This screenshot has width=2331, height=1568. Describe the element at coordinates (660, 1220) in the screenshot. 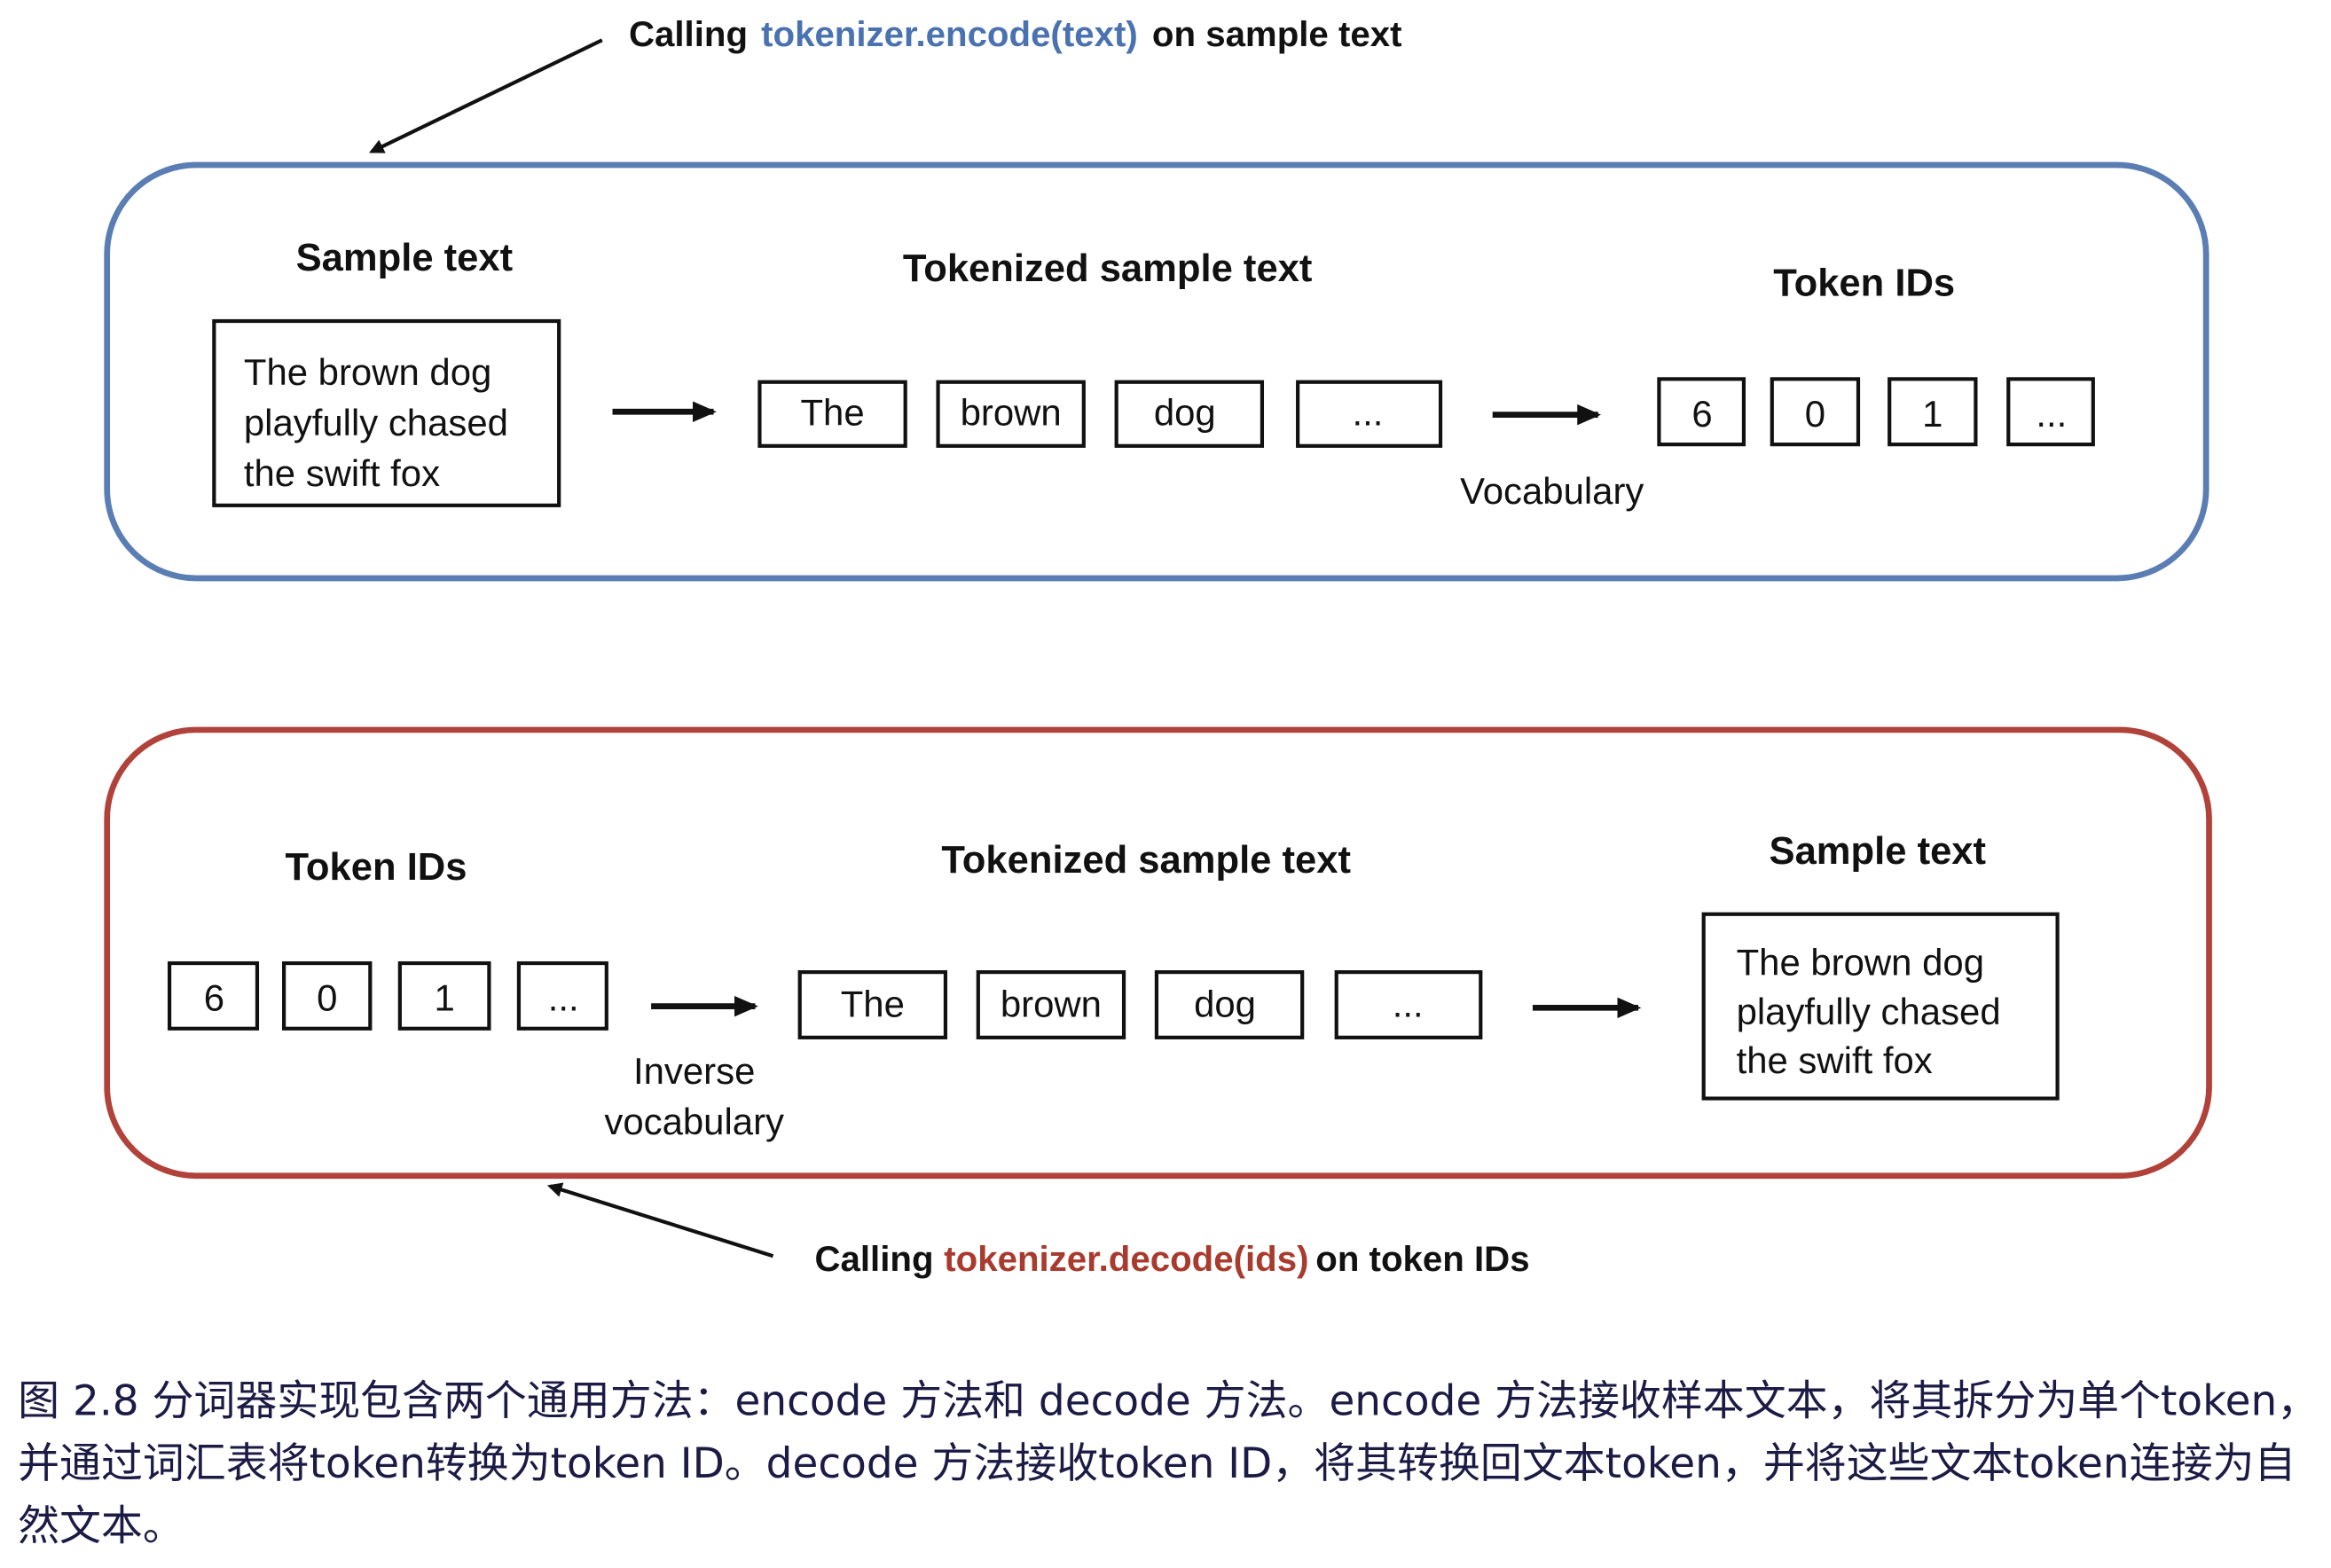

I see `decode-pointer-arrow` at that location.